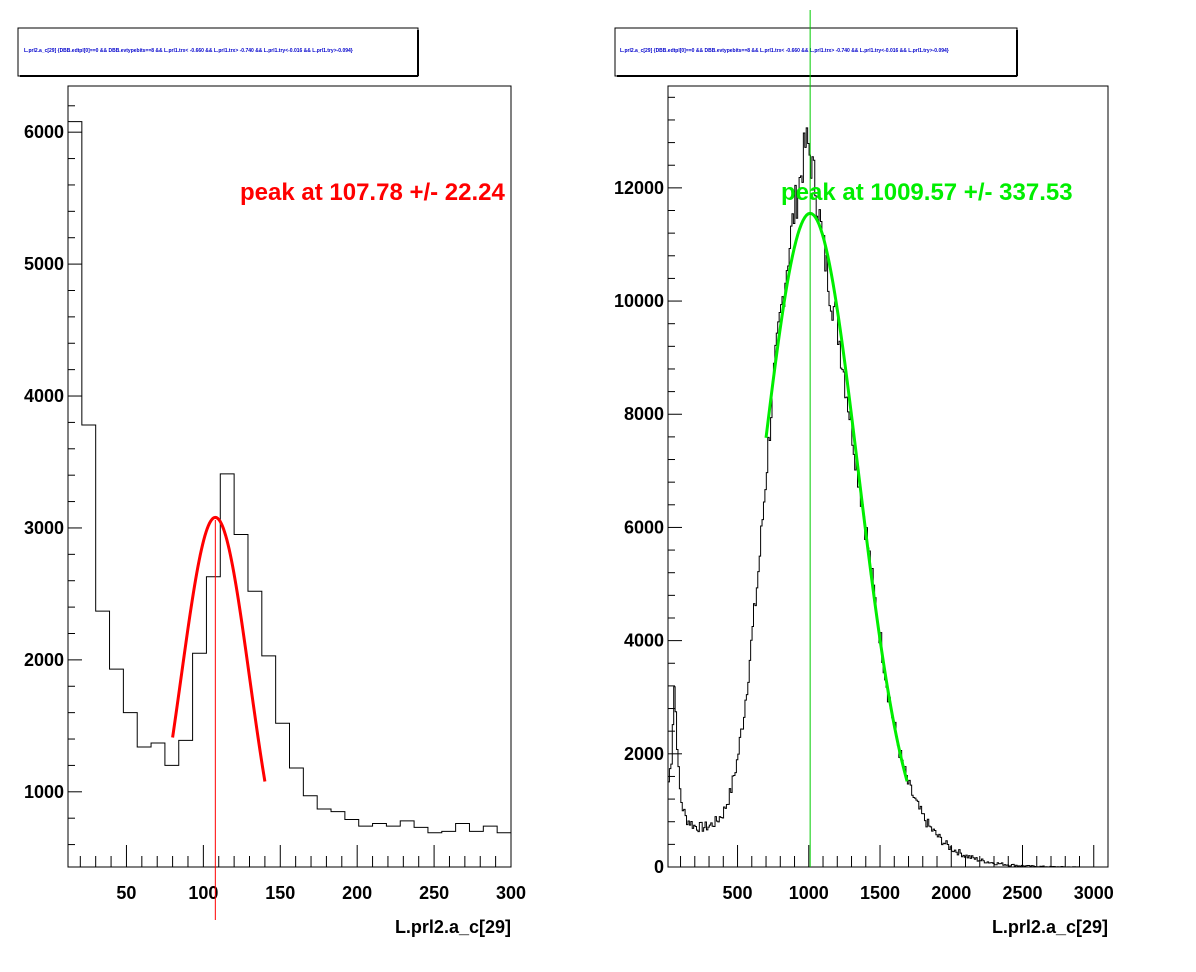 This screenshot has width=1196, height=972. I want to click on right-y-tick-label: 2000, so click(644, 754).